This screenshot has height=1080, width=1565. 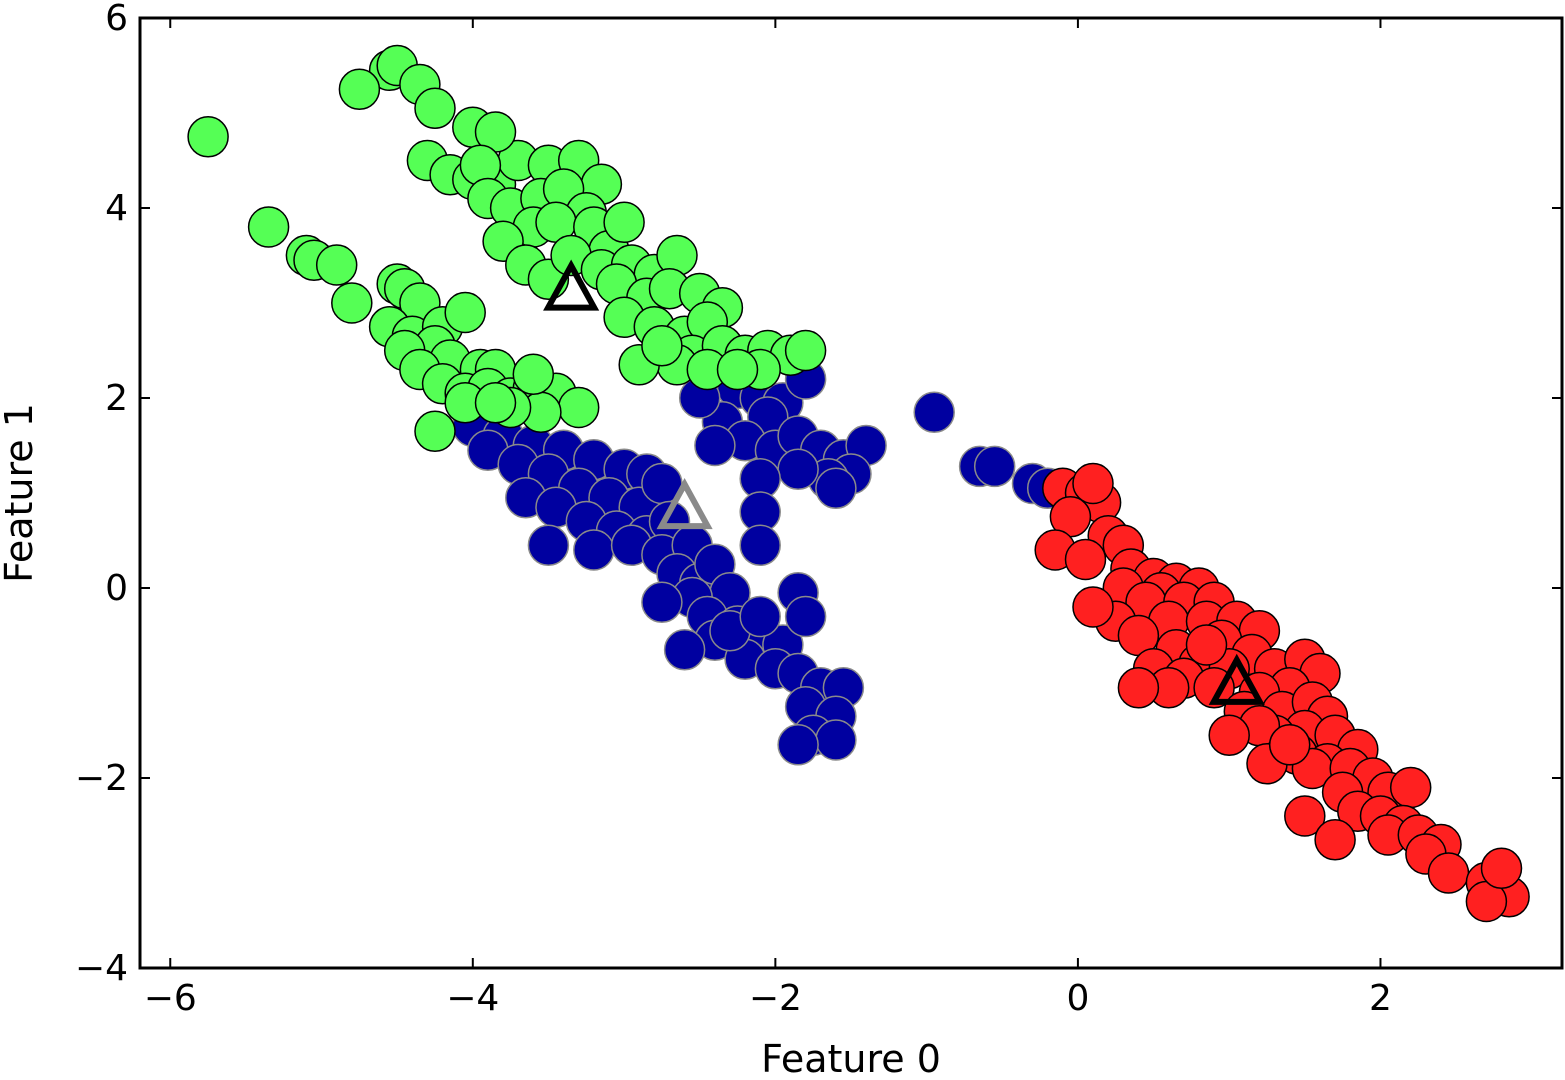 What do you see at coordinates (1380, 998) in the screenshot?
I see `x-tick-label-4: 2` at bounding box center [1380, 998].